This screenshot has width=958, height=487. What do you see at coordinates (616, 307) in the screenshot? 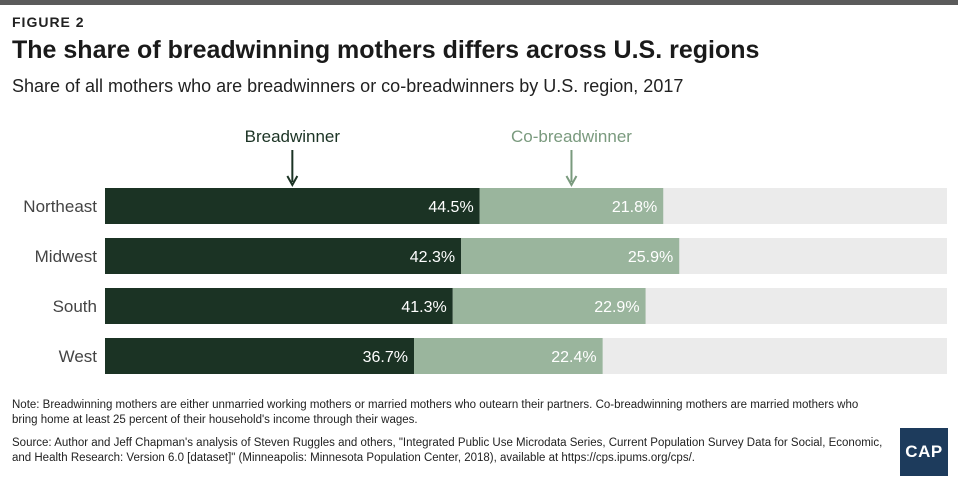
I see `data-label-co-breadwinner: 22.9%` at bounding box center [616, 307].